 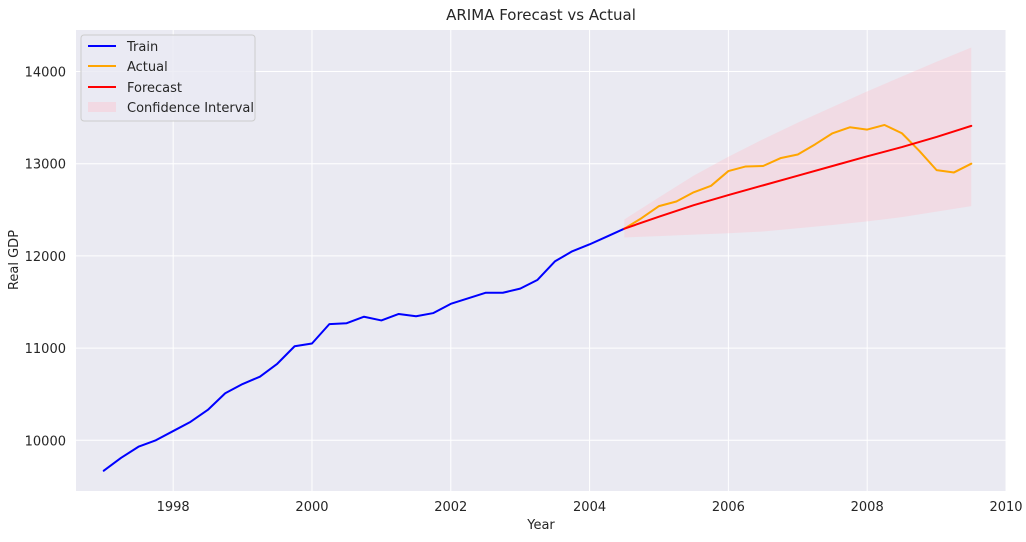 What do you see at coordinates (45, 349) in the screenshot?
I see `y-tick-label: 11000` at bounding box center [45, 349].